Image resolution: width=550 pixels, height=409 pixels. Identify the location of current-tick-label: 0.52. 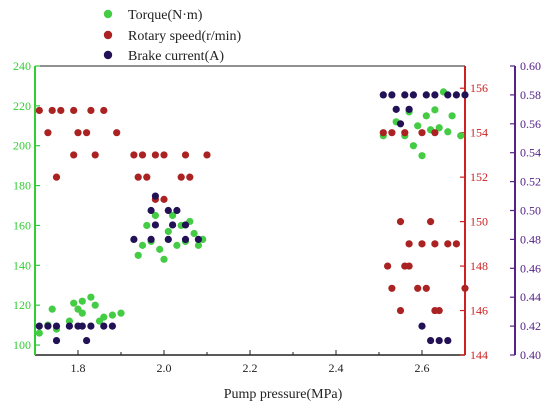
(530, 182).